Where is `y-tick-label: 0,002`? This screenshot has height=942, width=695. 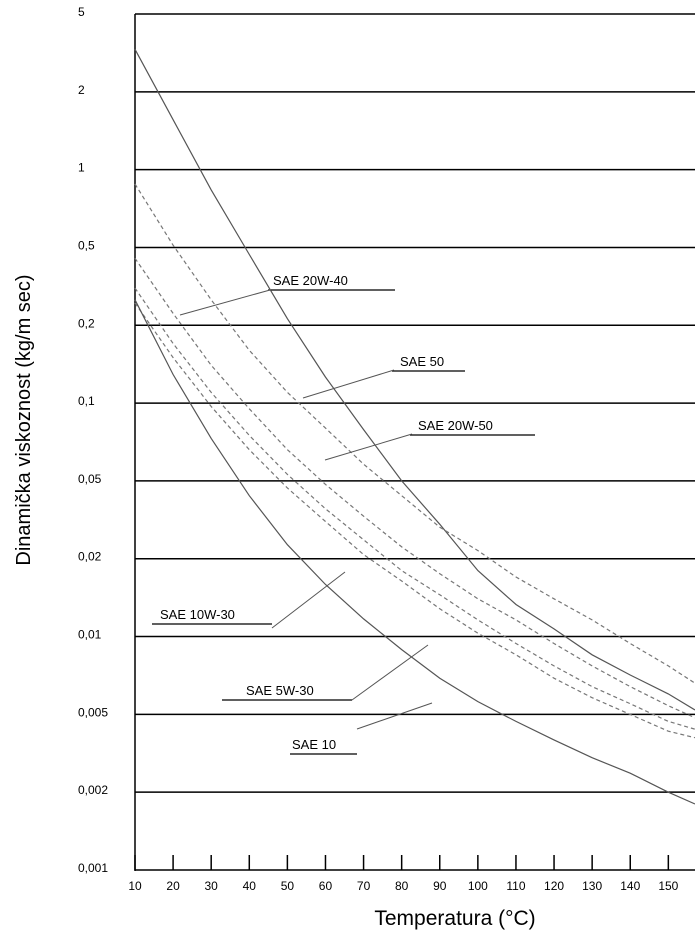 y-tick-label: 0,002 is located at coordinates (93, 790).